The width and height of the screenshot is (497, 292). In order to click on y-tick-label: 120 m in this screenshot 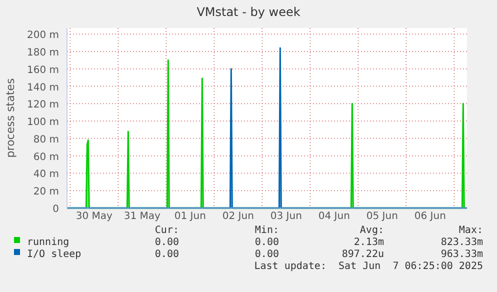, I will do `click(42, 105)`.